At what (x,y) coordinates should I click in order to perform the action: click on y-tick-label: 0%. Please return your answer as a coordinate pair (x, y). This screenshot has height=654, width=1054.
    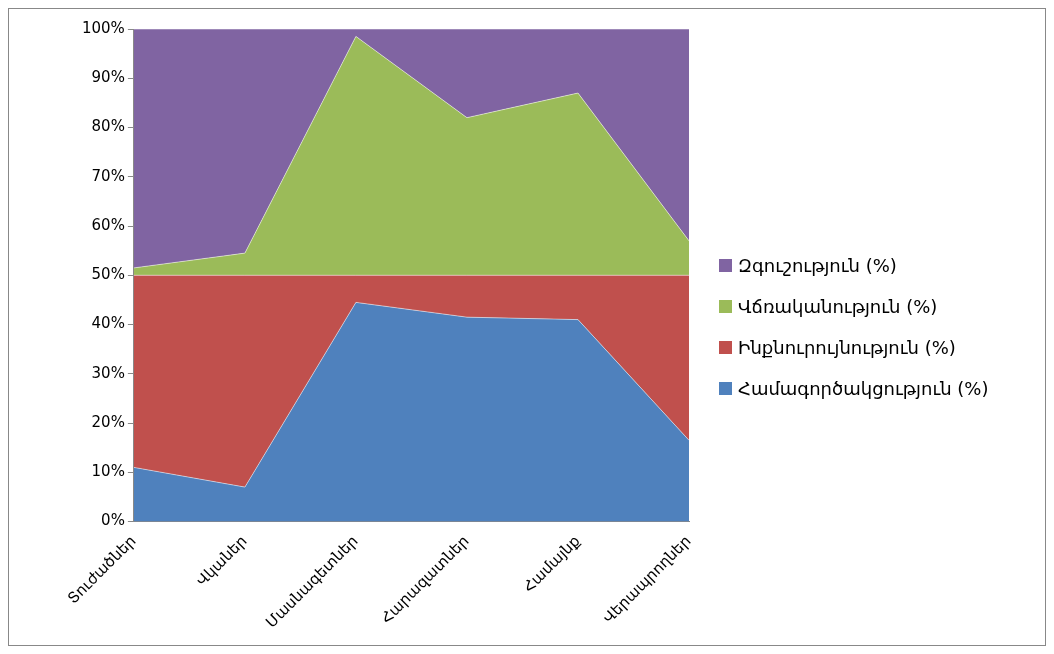
    Looking at the image, I should click on (113, 520).